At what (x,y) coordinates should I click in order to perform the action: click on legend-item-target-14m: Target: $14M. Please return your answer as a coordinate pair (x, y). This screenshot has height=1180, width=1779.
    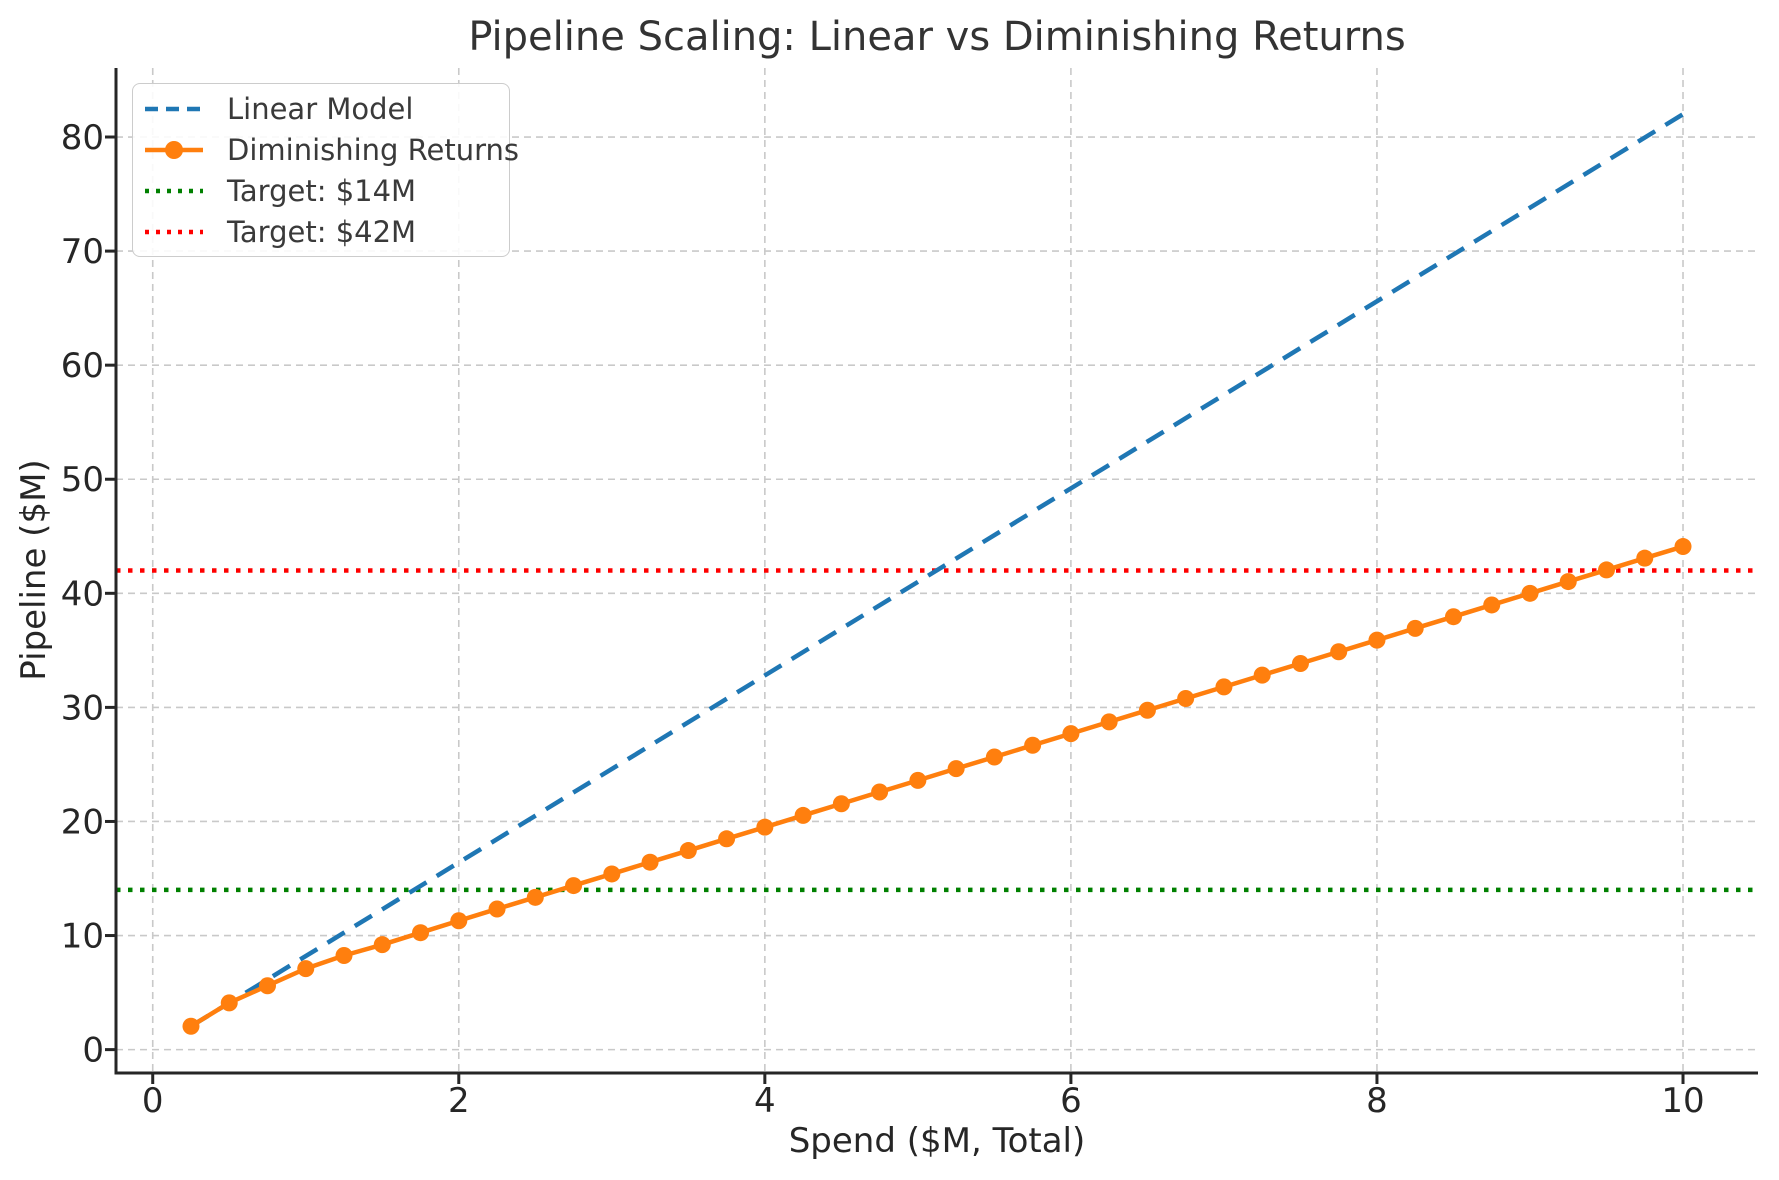
    Looking at the image, I should click on (321, 191).